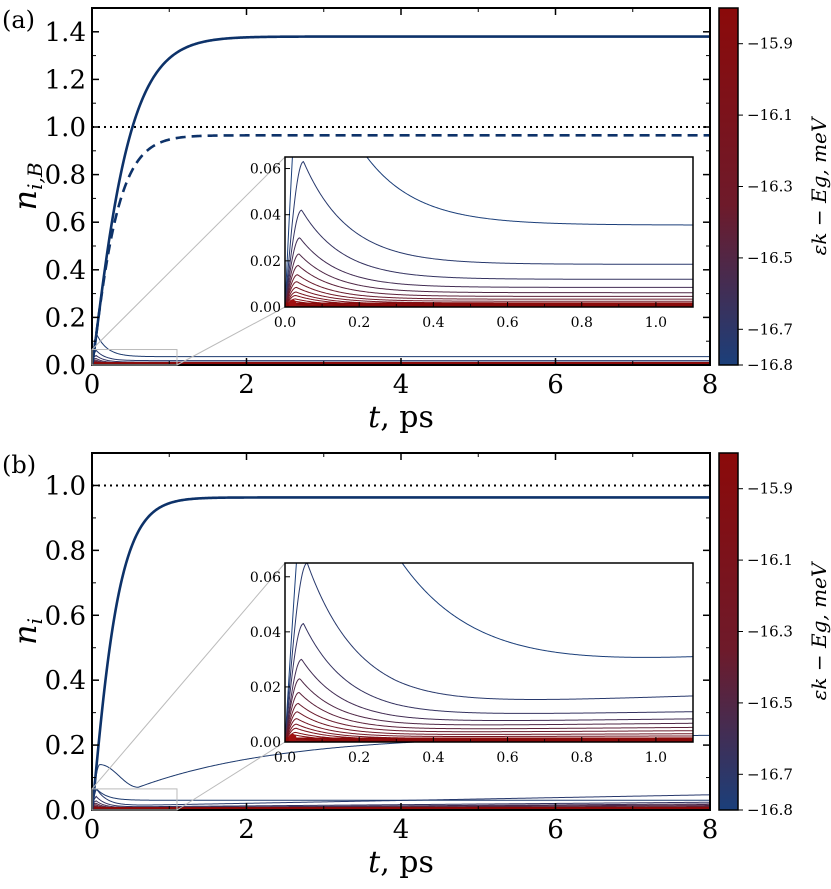  I want to click on panel-label: (a), so click(18, 20).